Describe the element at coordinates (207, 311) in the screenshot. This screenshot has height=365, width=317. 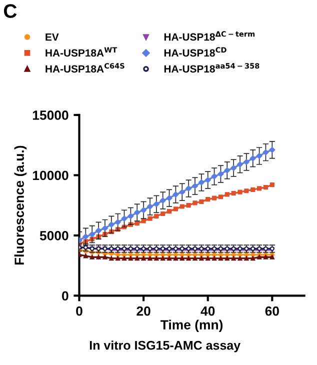
I see `x-tick-label: 40` at that location.